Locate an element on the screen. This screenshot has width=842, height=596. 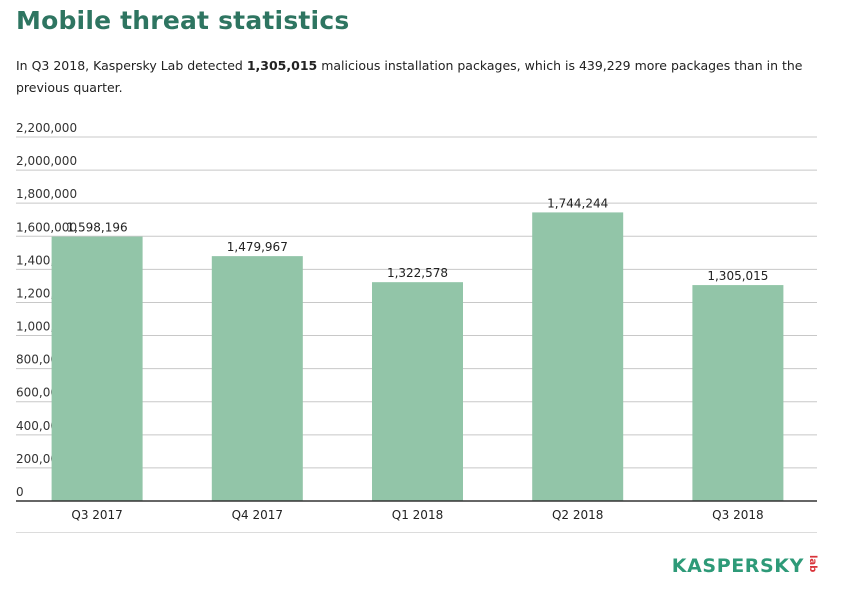
x-tick-label: Q2 2018 is located at coordinates (577, 515).